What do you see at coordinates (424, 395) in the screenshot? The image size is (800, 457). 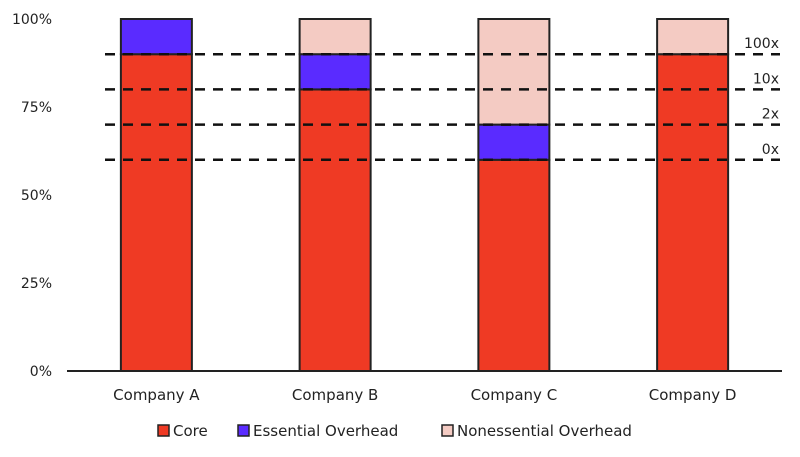 I see `labels: Company A Company B Company C Company D` at bounding box center [424, 395].